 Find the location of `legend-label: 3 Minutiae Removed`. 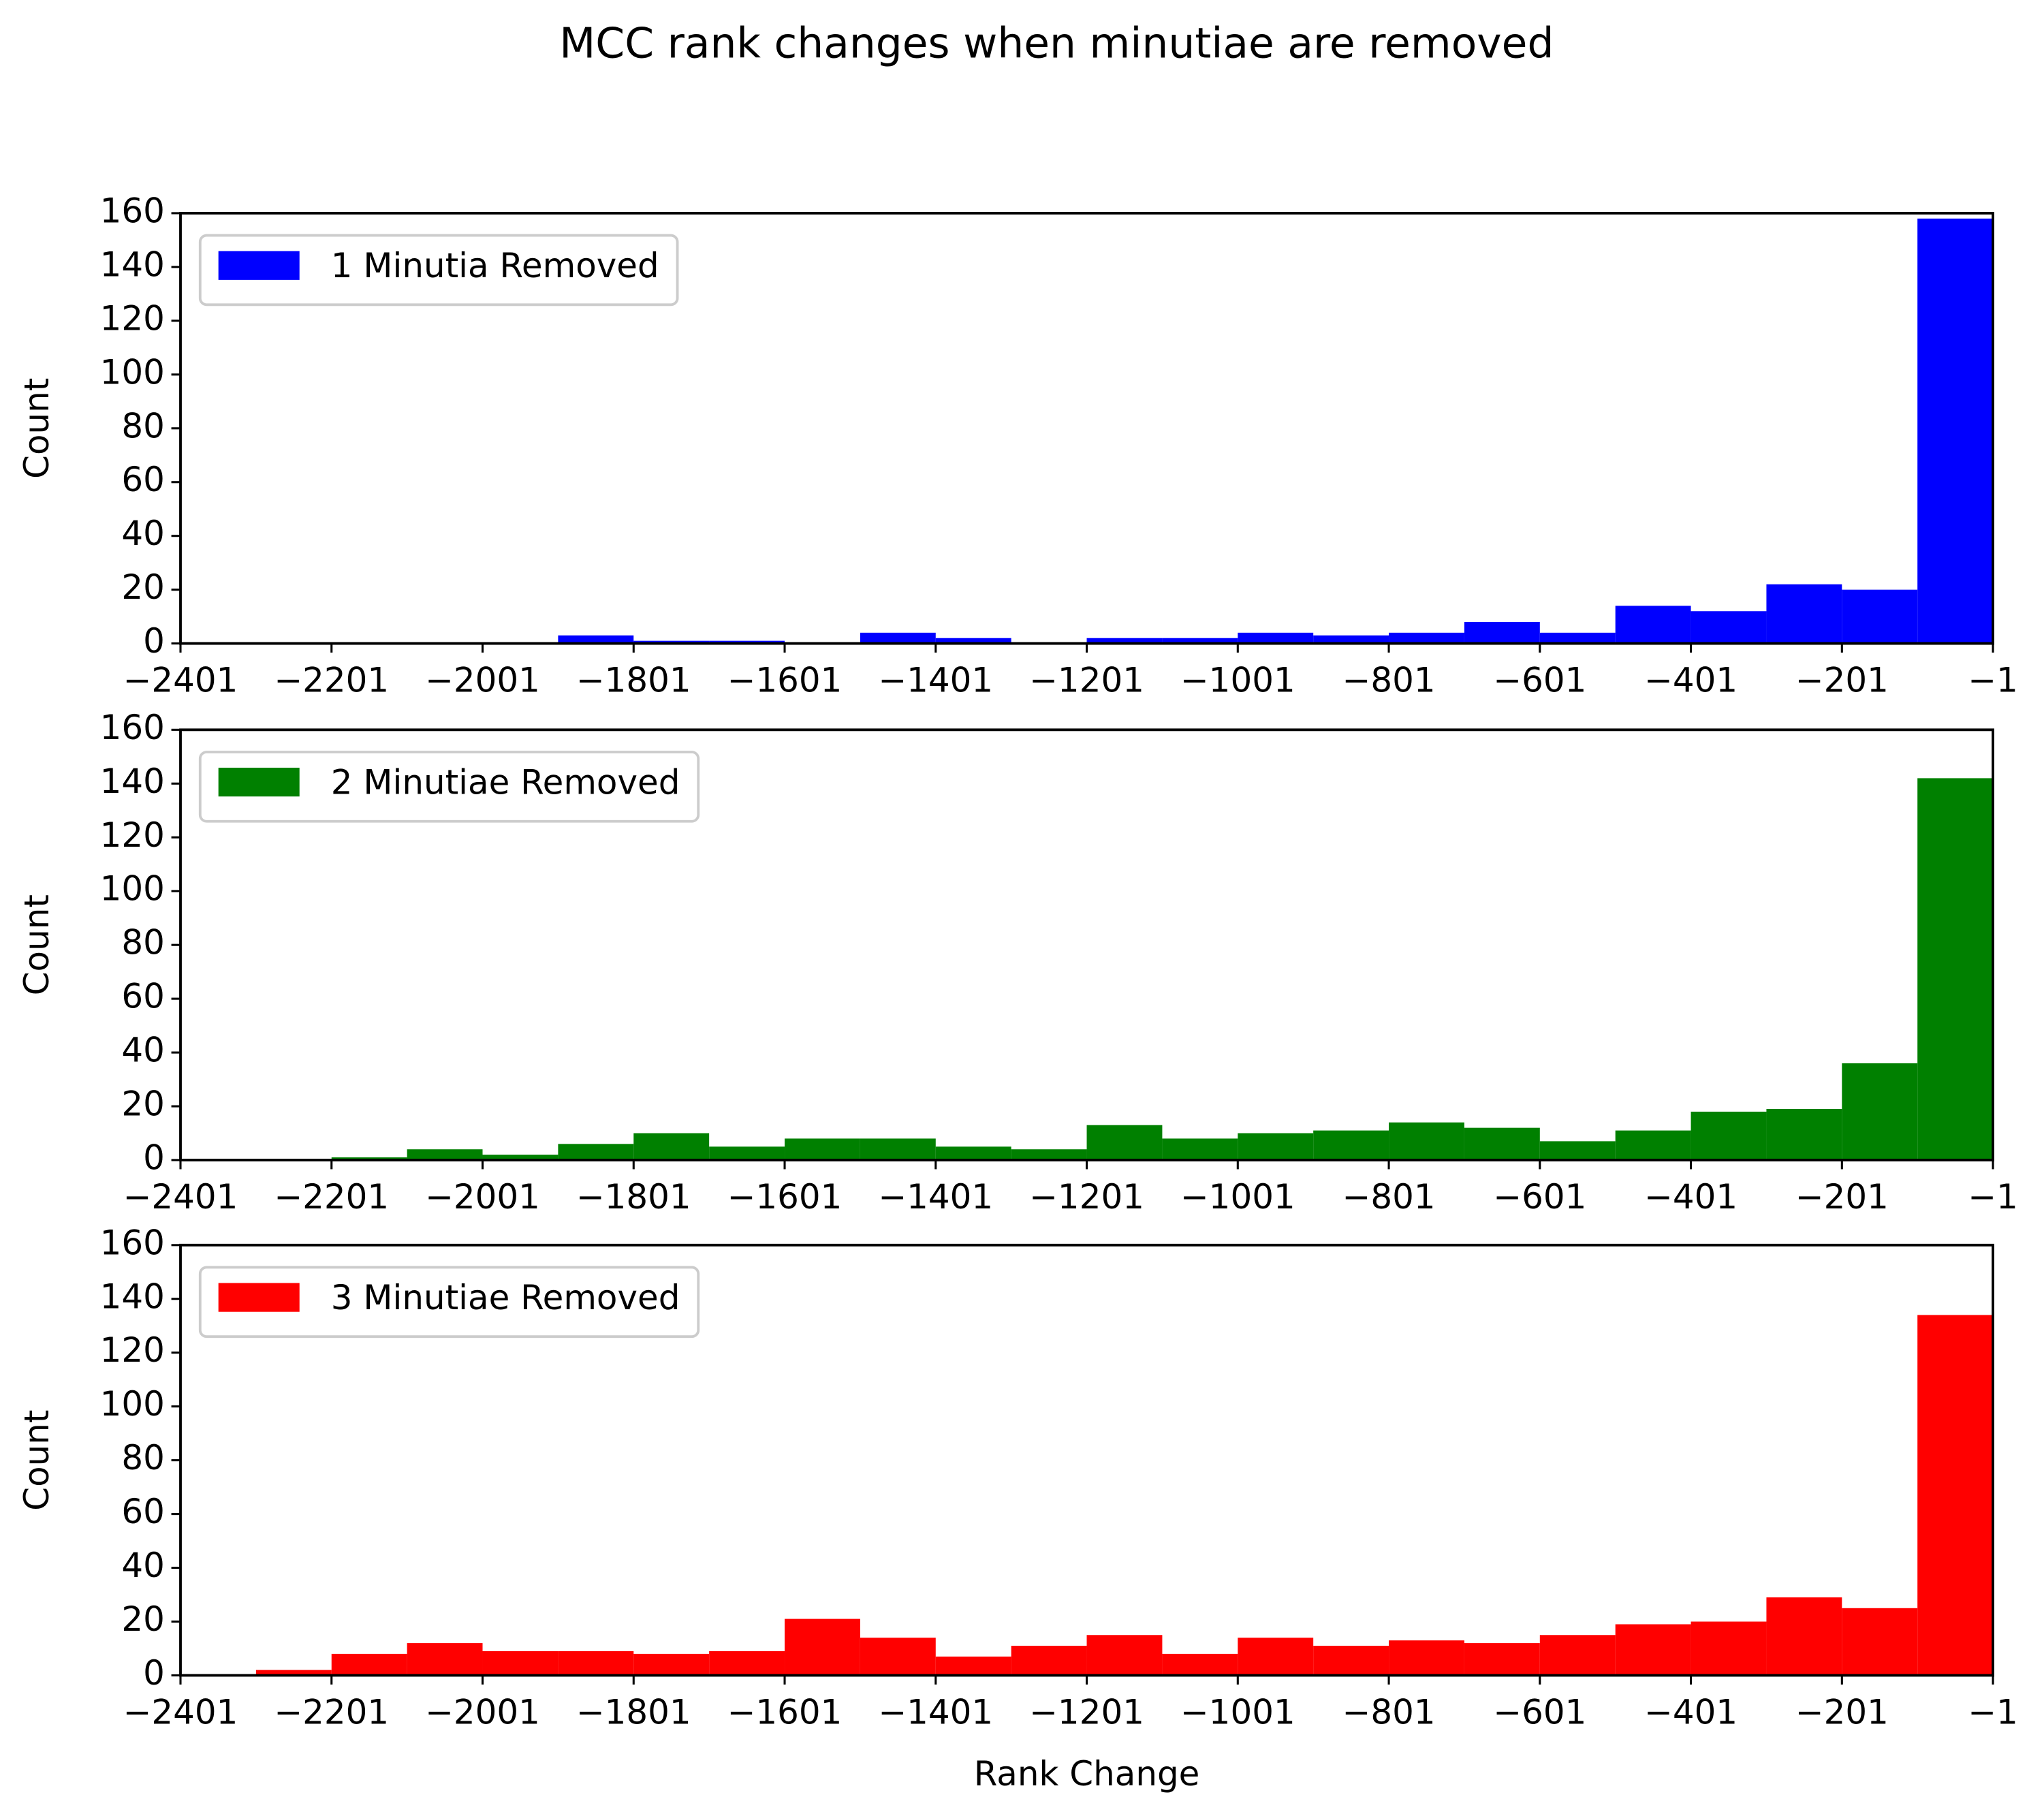

legend-label: 3 Minutiae Removed is located at coordinates (505, 1297).